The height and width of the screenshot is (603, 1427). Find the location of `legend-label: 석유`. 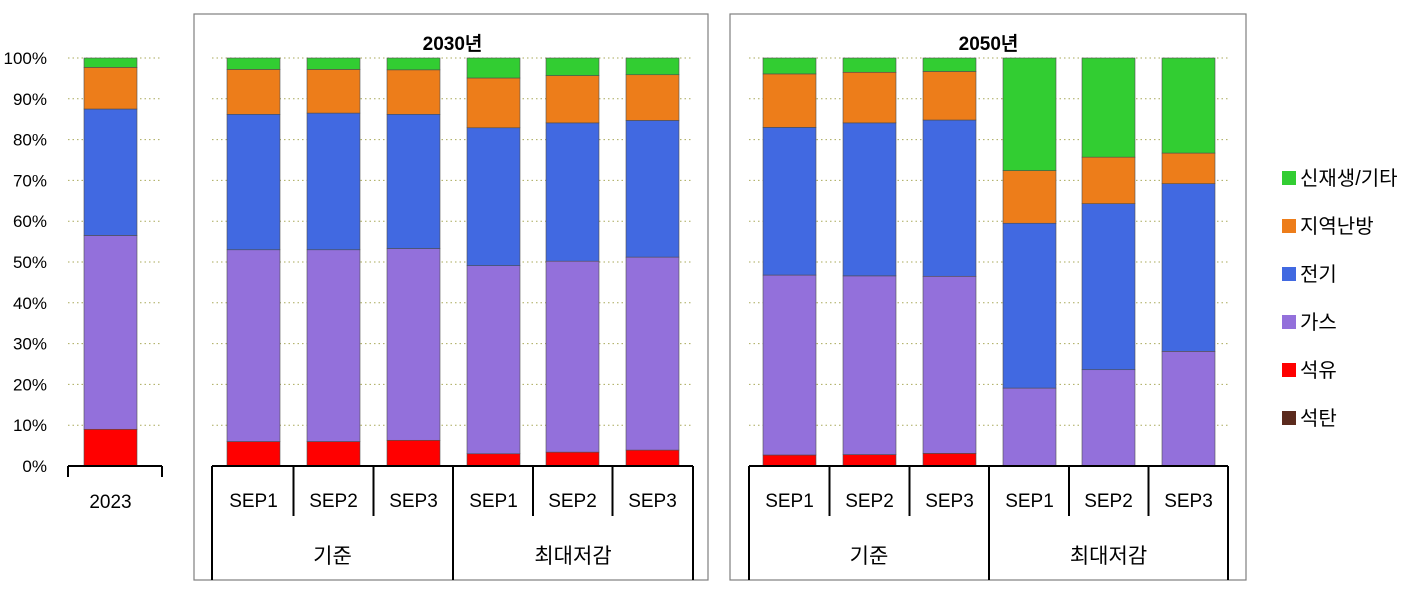

legend-label: 석유 is located at coordinates (1318, 370).